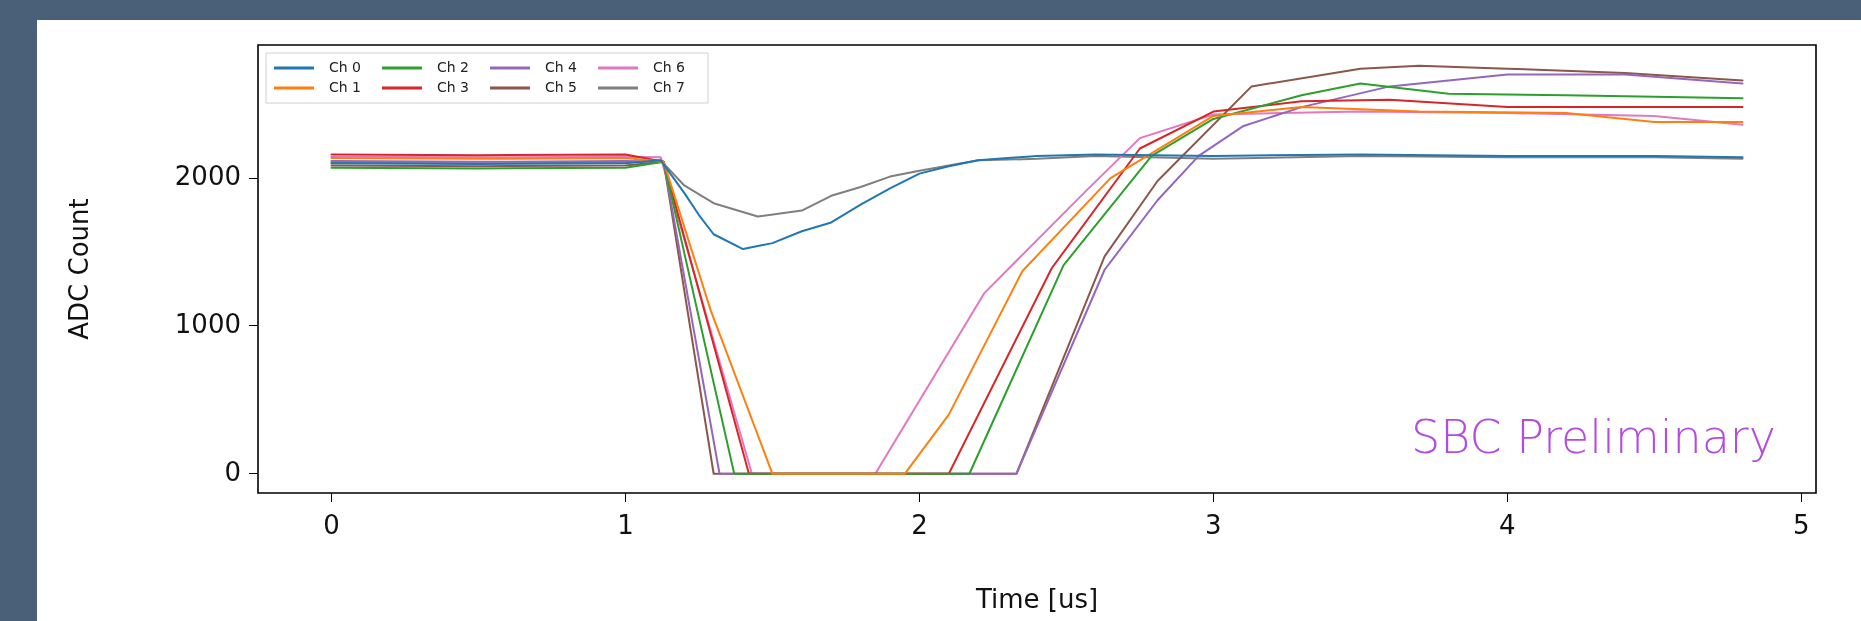 The image size is (1861, 621). What do you see at coordinates (1213, 525) in the screenshot?
I see `x-tick-label: 3` at bounding box center [1213, 525].